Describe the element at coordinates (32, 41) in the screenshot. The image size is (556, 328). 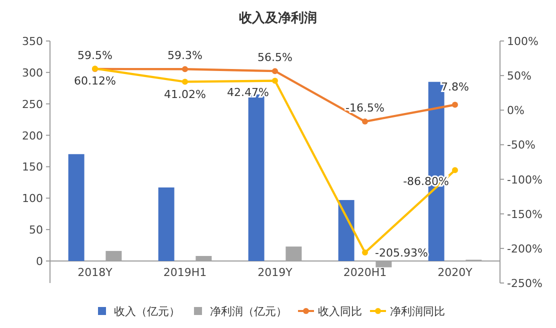
I see `y-tick-label: 350` at that location.